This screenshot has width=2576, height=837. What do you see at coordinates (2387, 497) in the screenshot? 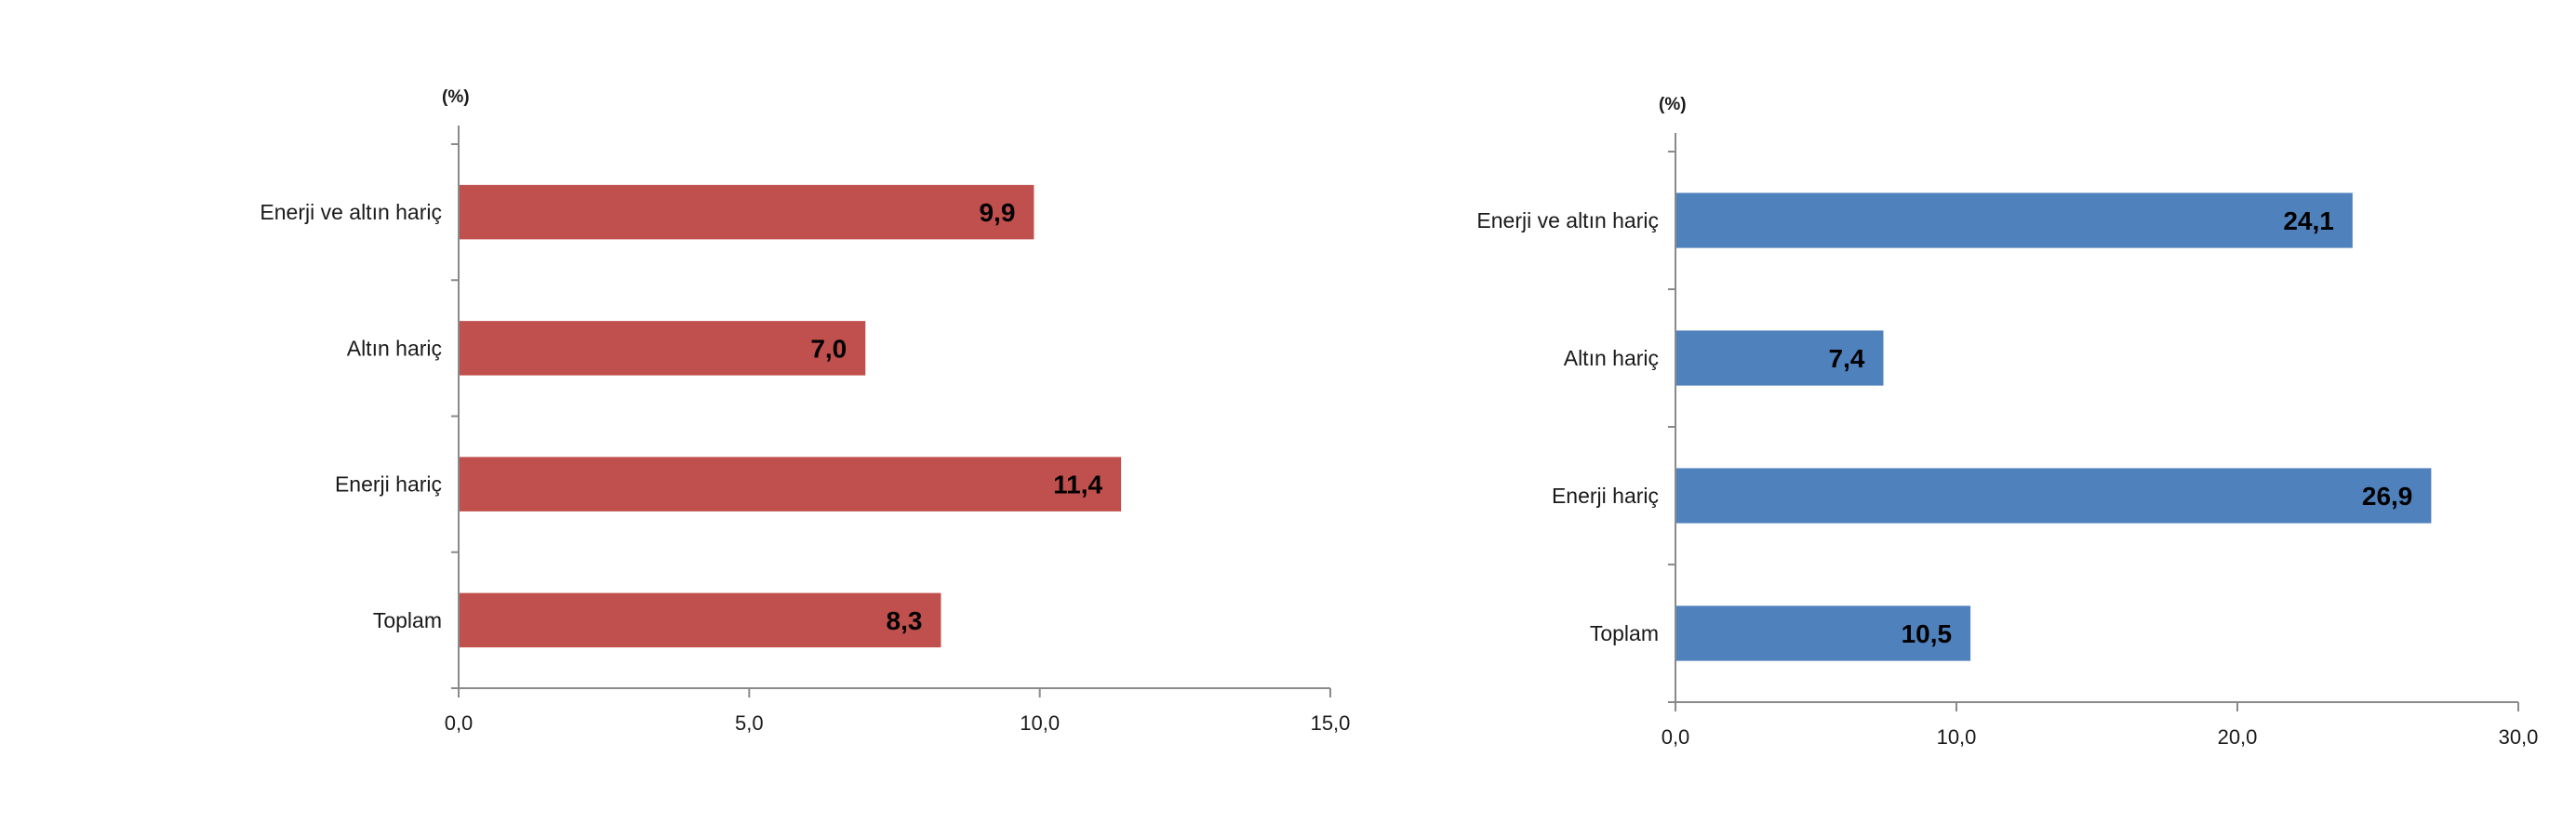
I see `data-label: 26,9` at bounding box center [2387, 497].